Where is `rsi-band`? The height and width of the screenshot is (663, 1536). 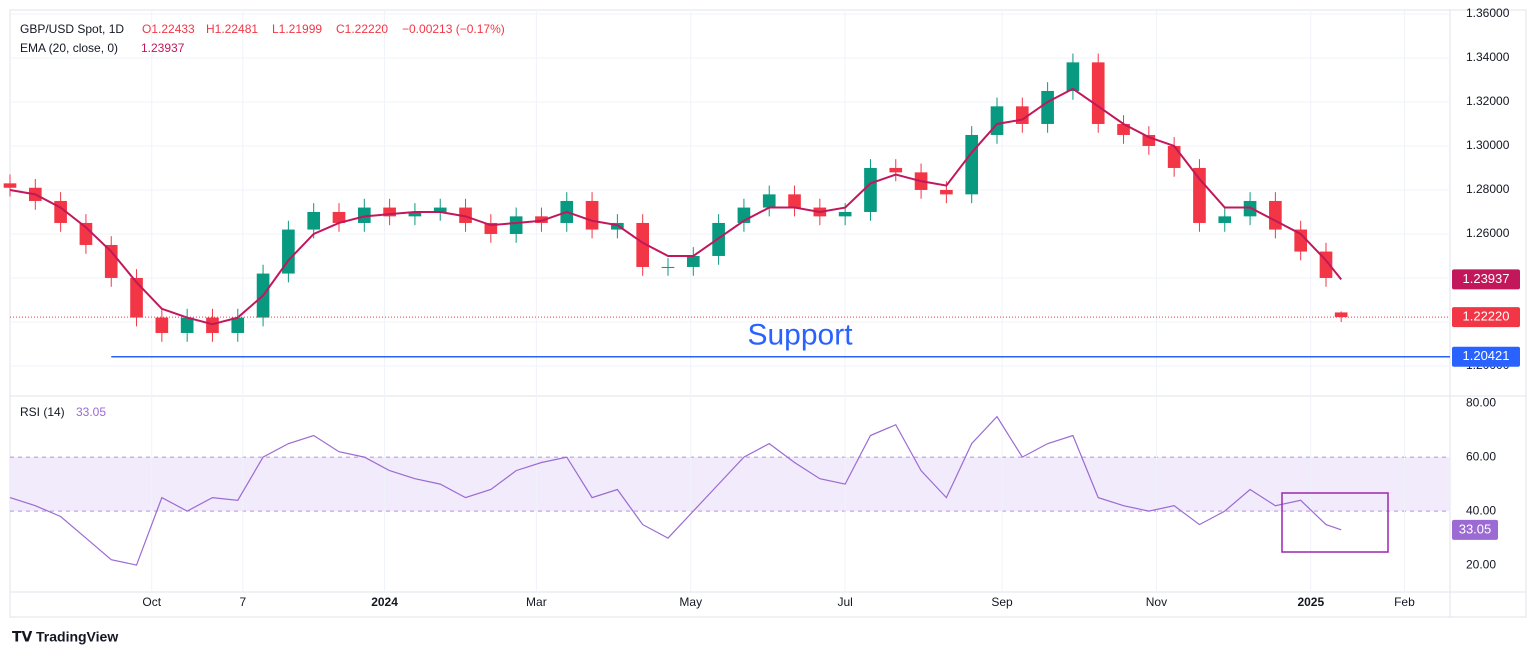
rsi-band is located at coordinates (730, 484).